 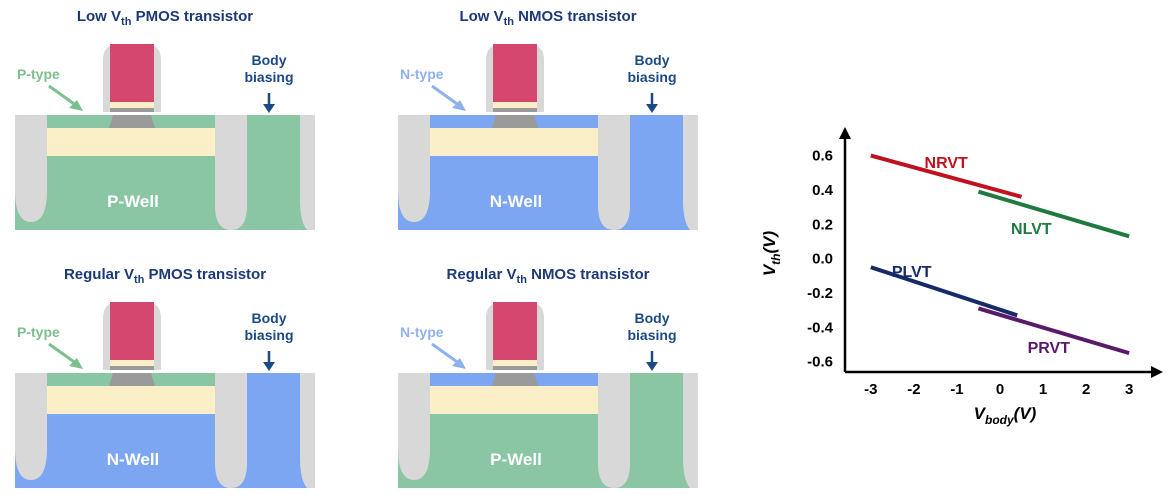 I want to click on panel-title: Regular Vth NMOS transistor, so click(x=548, y=276).